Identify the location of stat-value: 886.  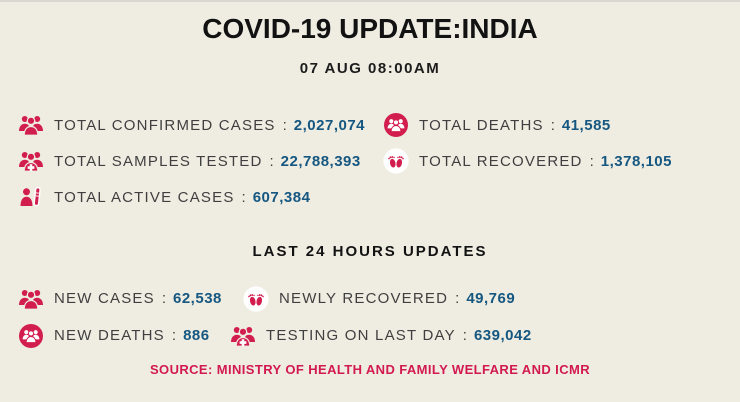
(196, 335).